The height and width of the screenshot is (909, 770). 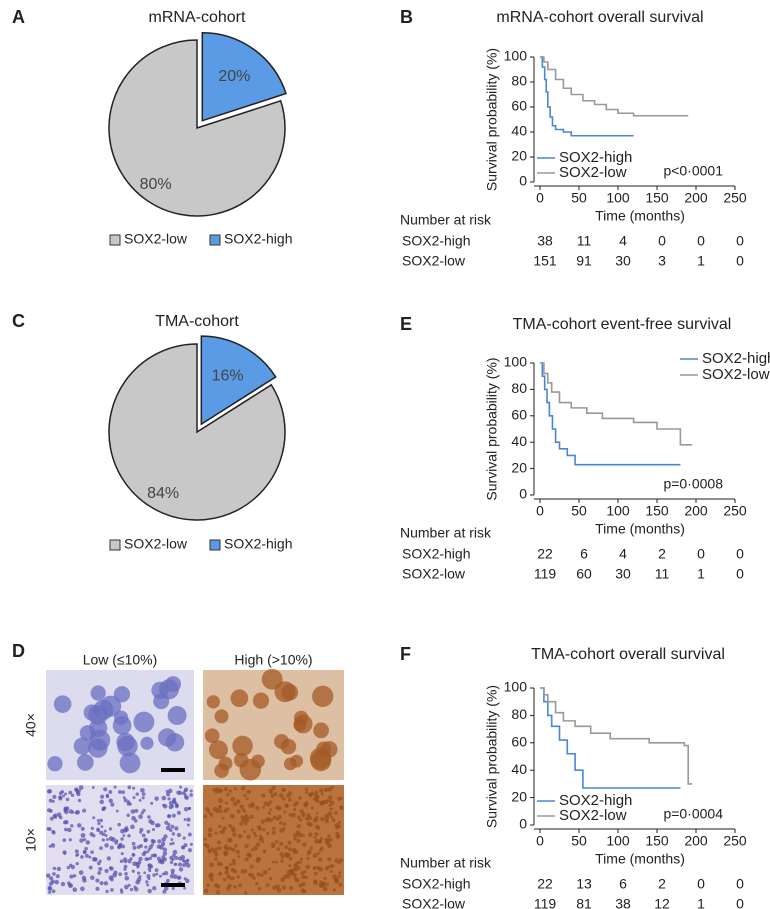 What do you see at coordinates (579, 841) in the screenshot?
I see `x-tick-label: 50` at bounding box center [579, 841].